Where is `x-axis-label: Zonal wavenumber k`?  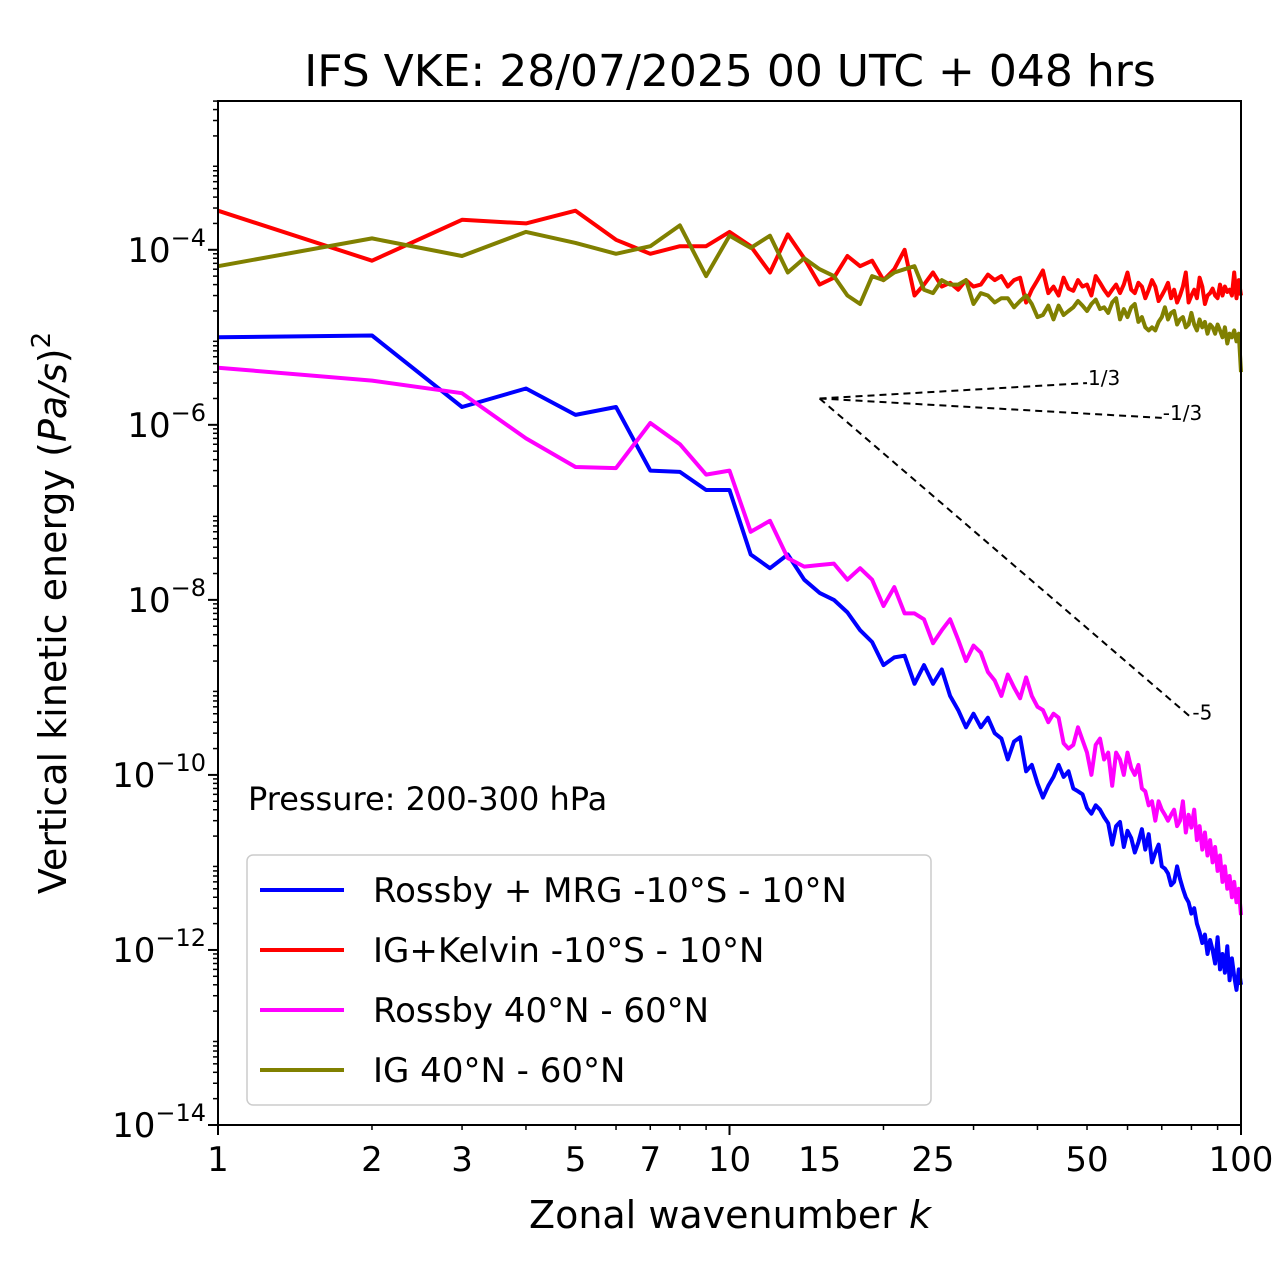
x-axis-label: Zonal wavenumber k is located at coordinates (731, 1215).